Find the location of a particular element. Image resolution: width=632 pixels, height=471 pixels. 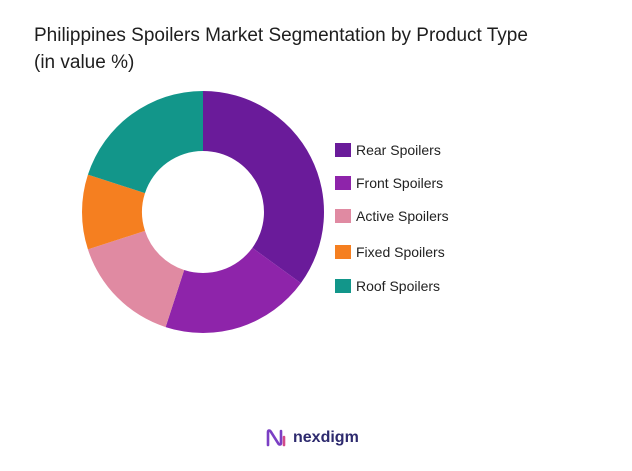

legend-item-active-spoilers: Active Spoilers is located at coordinates (392, 216).